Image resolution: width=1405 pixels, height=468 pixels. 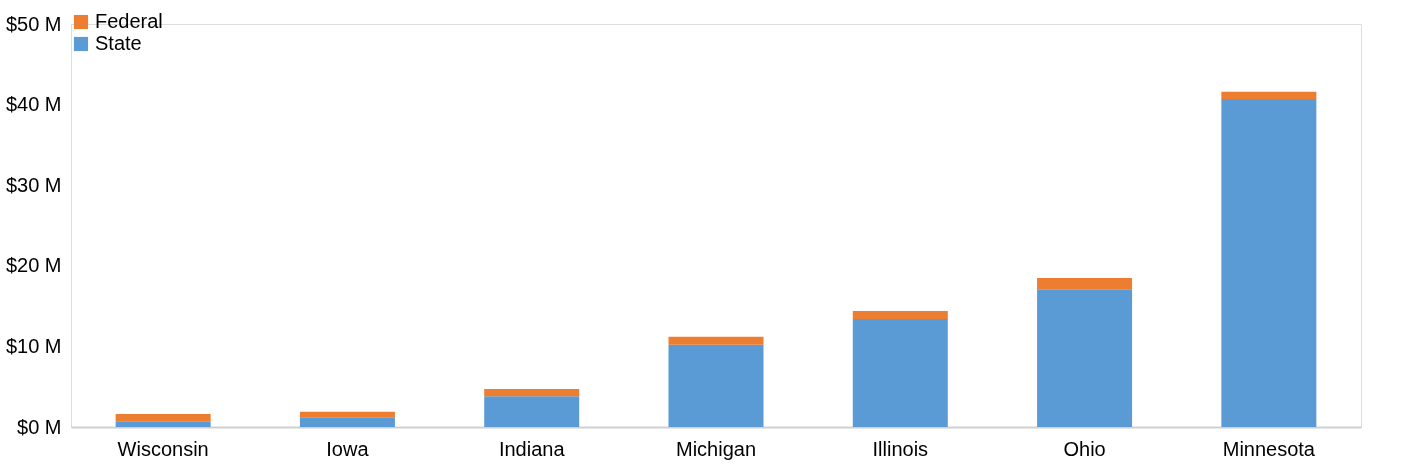 What do you see at coordinates (716, 448) in the screenshot?
I see `x-tick-label: Michigan` at bounding box center [716, 448].